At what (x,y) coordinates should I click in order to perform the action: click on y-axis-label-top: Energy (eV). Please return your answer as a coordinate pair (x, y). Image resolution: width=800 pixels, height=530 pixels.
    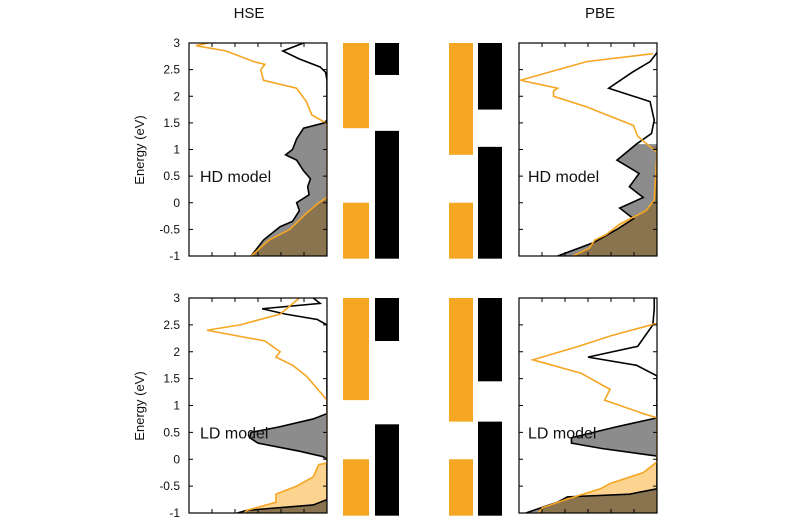
    Looking at the image, I should click on (139, 149).